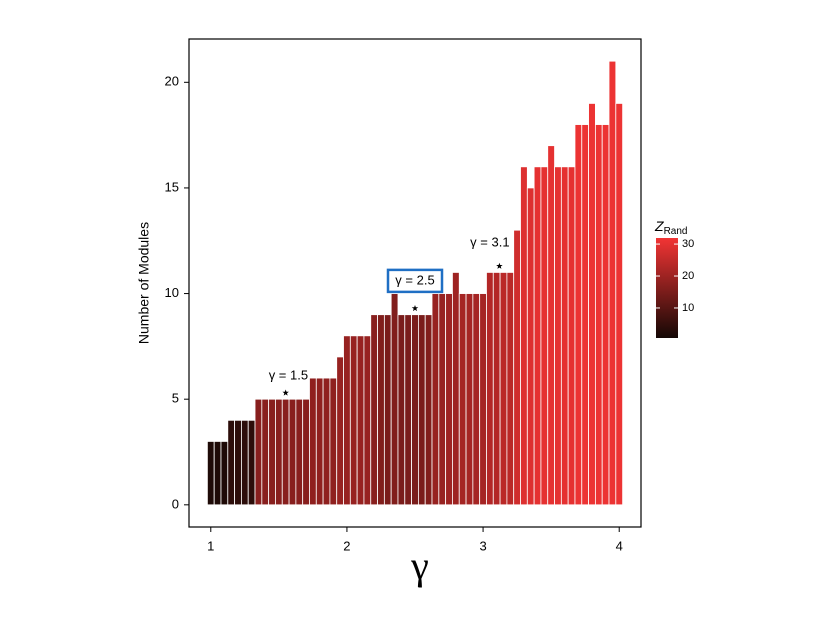 The image size is (830, 623). What do you see at coordinates (619, 545) in the screenshot?
I see `x-tick-label: 4` at bounding box center [619, 545].